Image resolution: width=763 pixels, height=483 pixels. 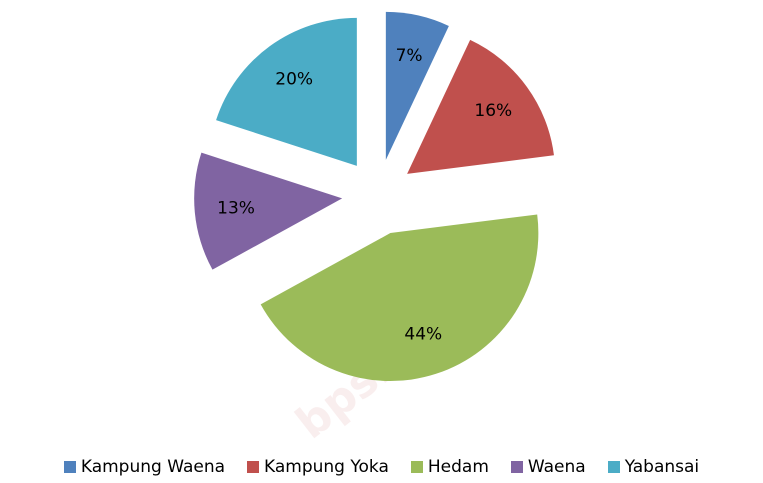 I want to click on legend-item: Kampung Waena, so click(x=144, y=467).